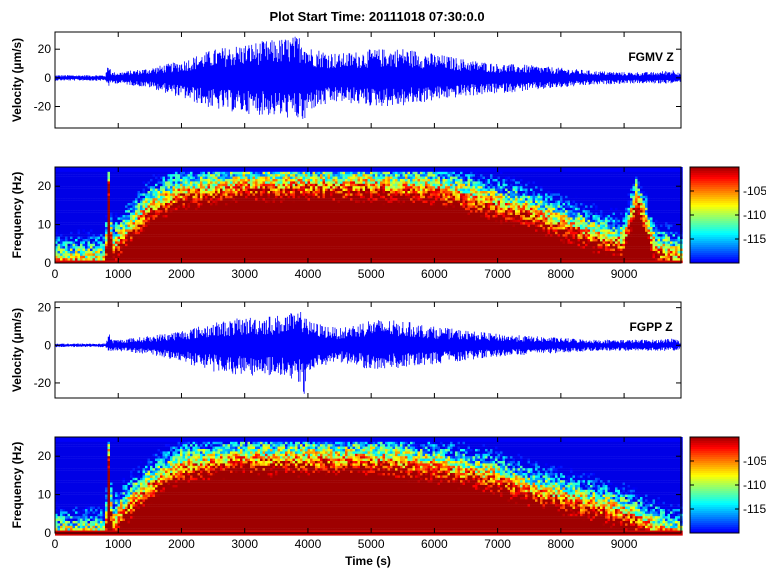  I want to click on panel-3: FGPP Z -20 0 20 Velocity (µm/s), so click(346, 350).